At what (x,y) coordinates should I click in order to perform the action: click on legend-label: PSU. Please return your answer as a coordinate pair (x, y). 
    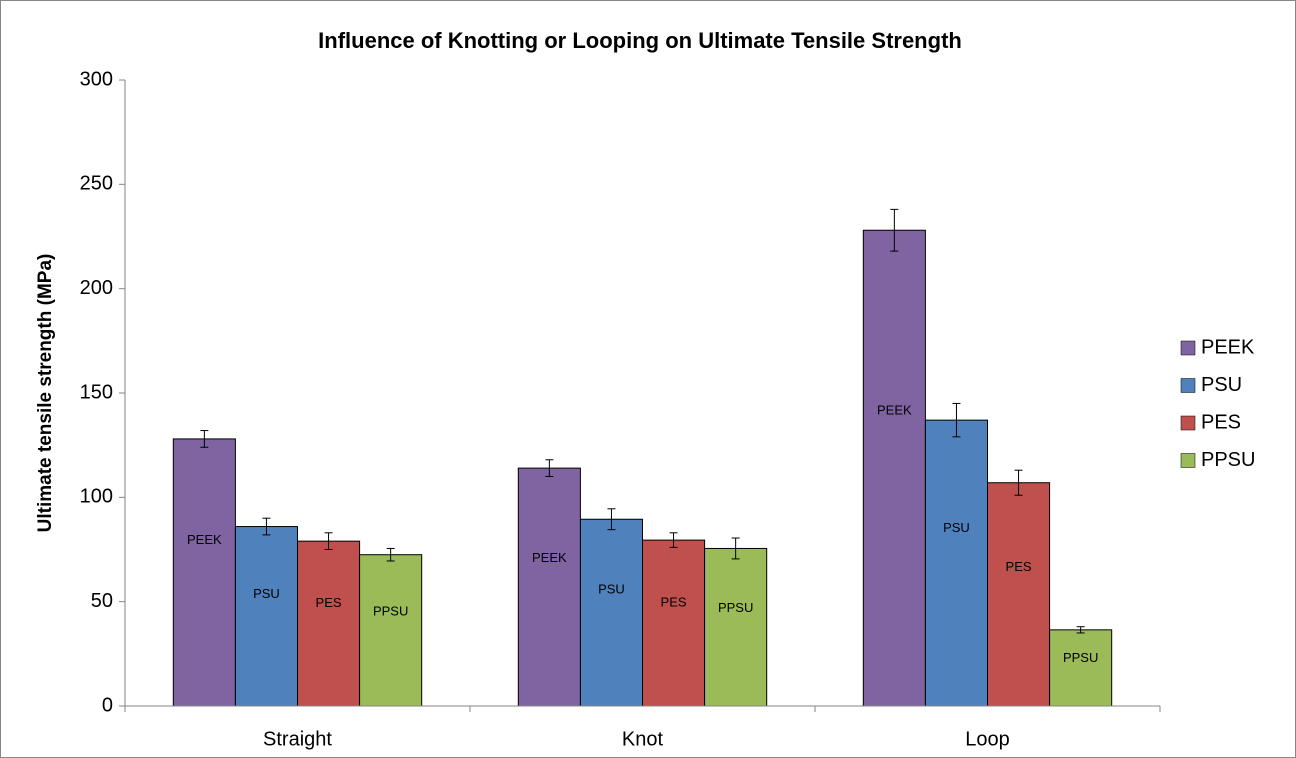
    Looking at the image, I should click on (1221, 385).